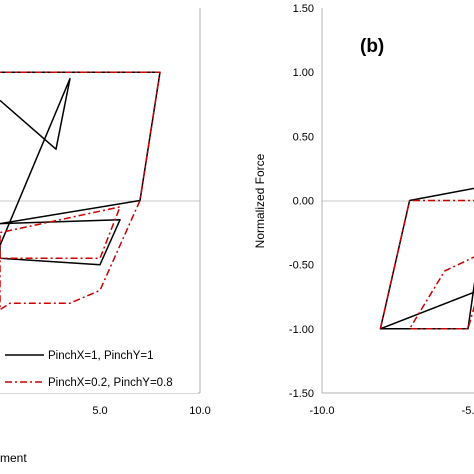  Describe the element at coordinates (110, 383) in the screenshot. I see `legend-label-dashed: PinchX=0.2, PinchY=0.8` at that location.